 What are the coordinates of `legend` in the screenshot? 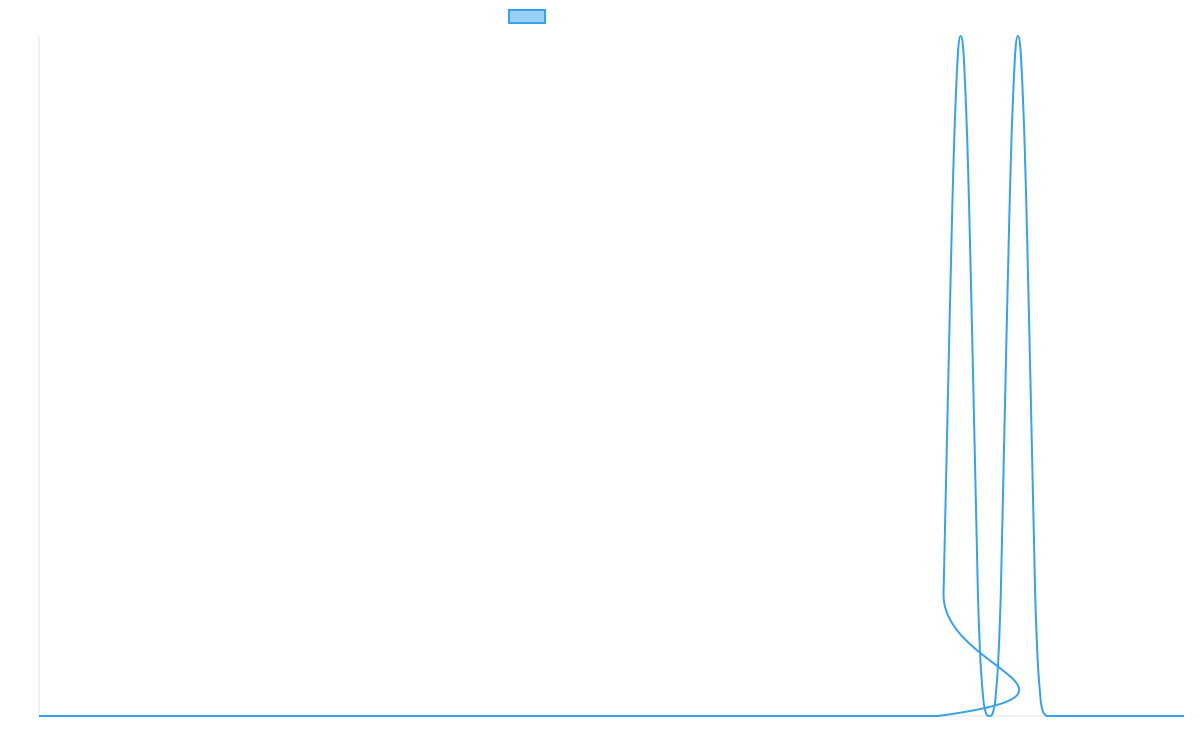 It's located at (530, 16).